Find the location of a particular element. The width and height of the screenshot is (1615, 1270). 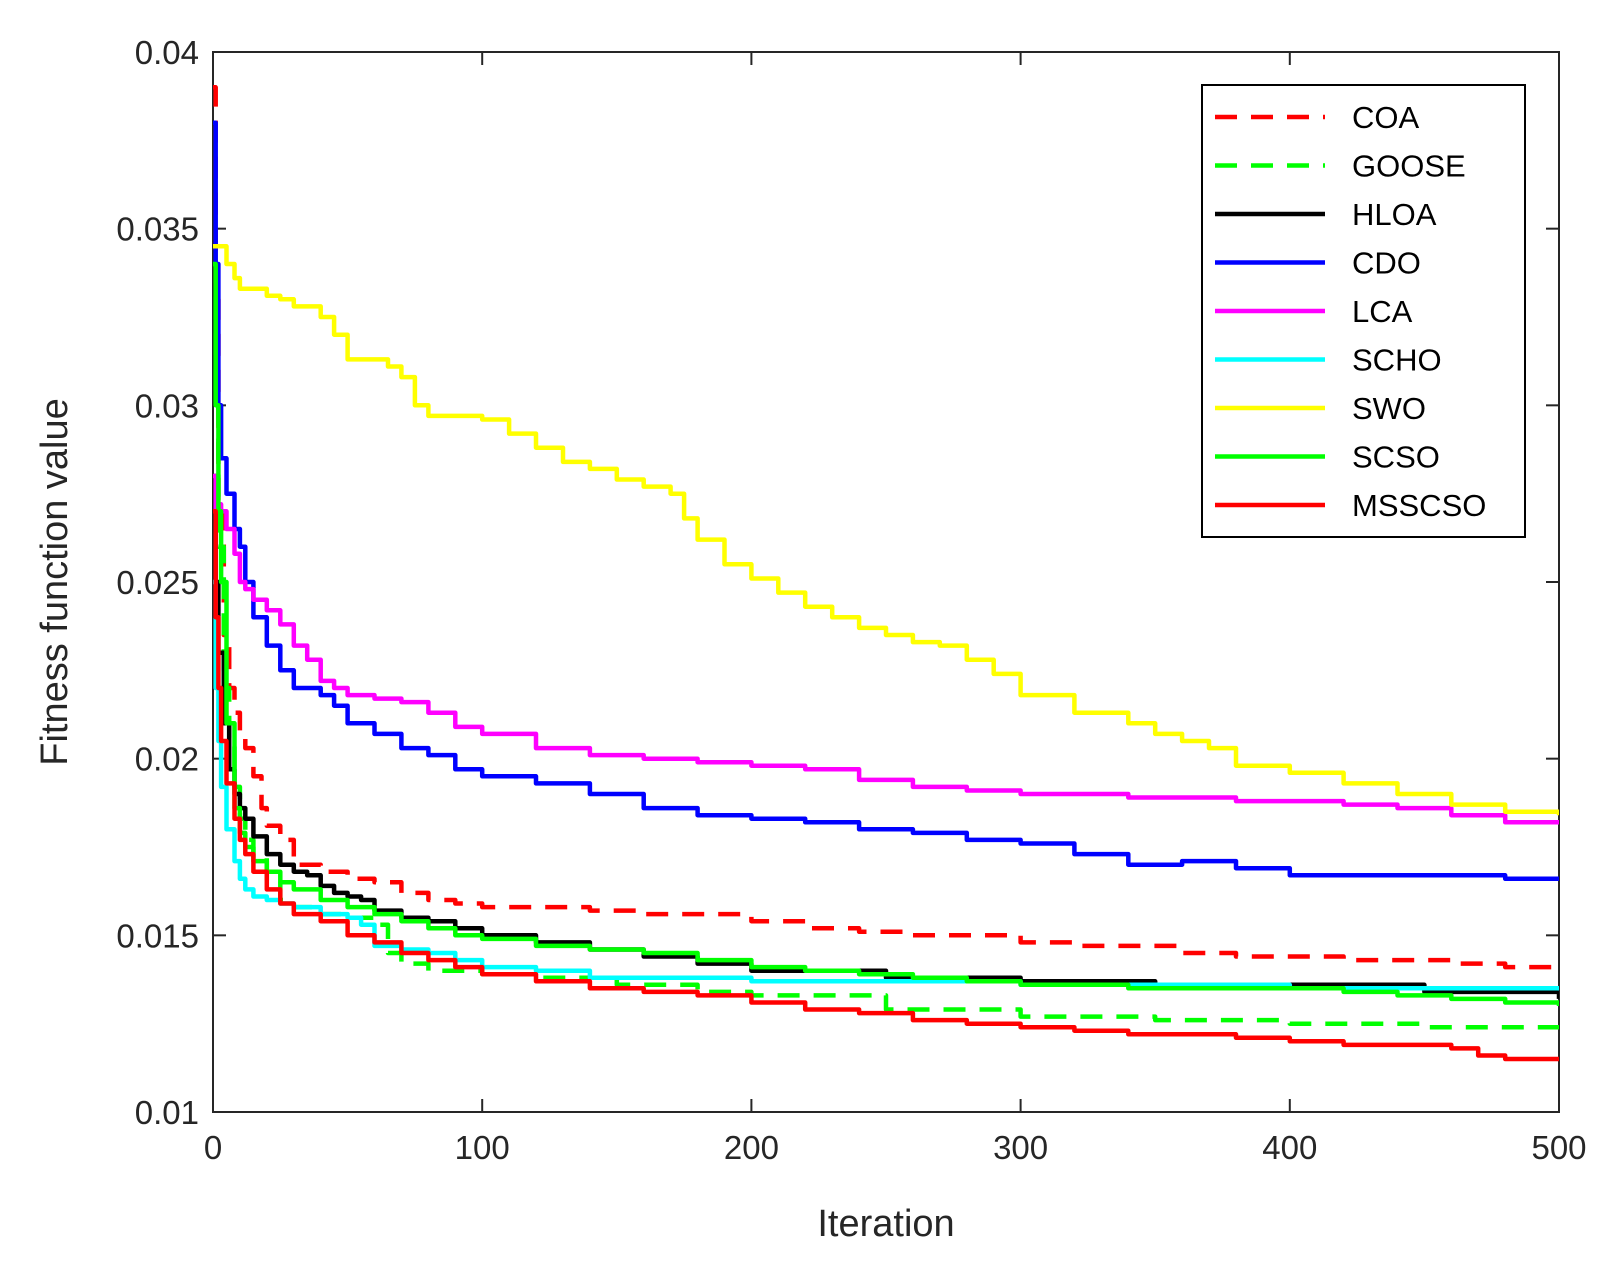

y-tick-label: 0.01 is located at coordinates (167, 1112).